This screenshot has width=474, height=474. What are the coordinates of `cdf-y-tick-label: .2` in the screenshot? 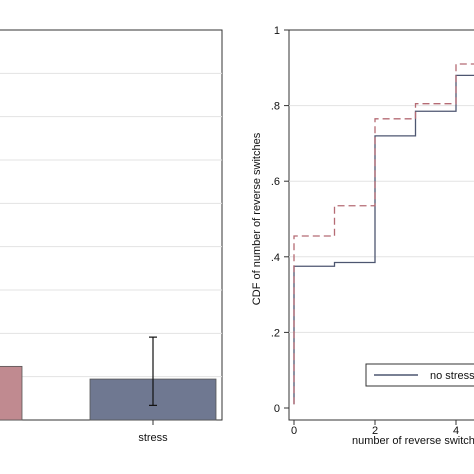 It's located at (275, 333).